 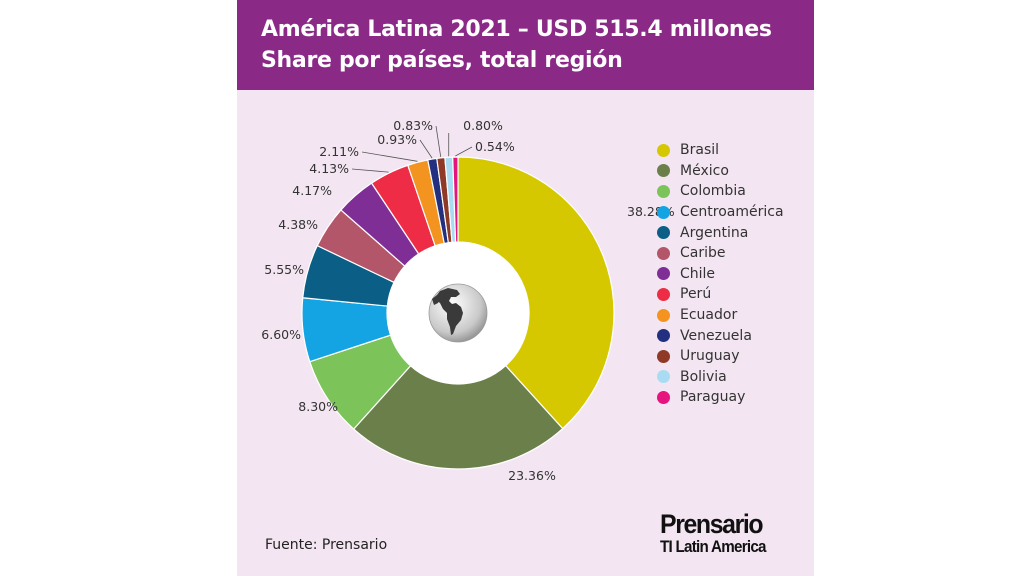 What do you see at coordinates (532, 475) in the screenshot?
I see `data-label-mexico: 23.36%` at bounding box center [532, 475].